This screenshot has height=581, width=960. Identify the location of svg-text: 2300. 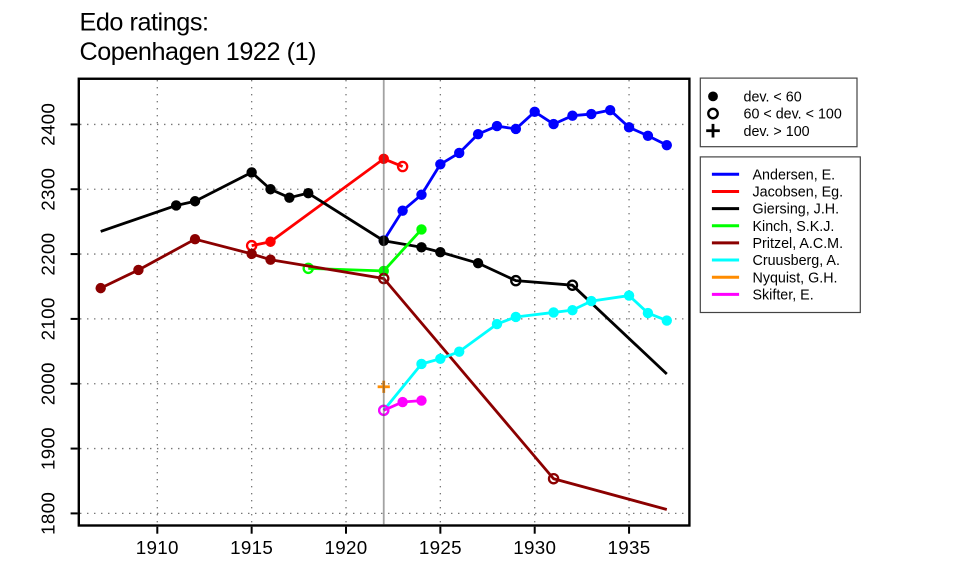
(48, 189).